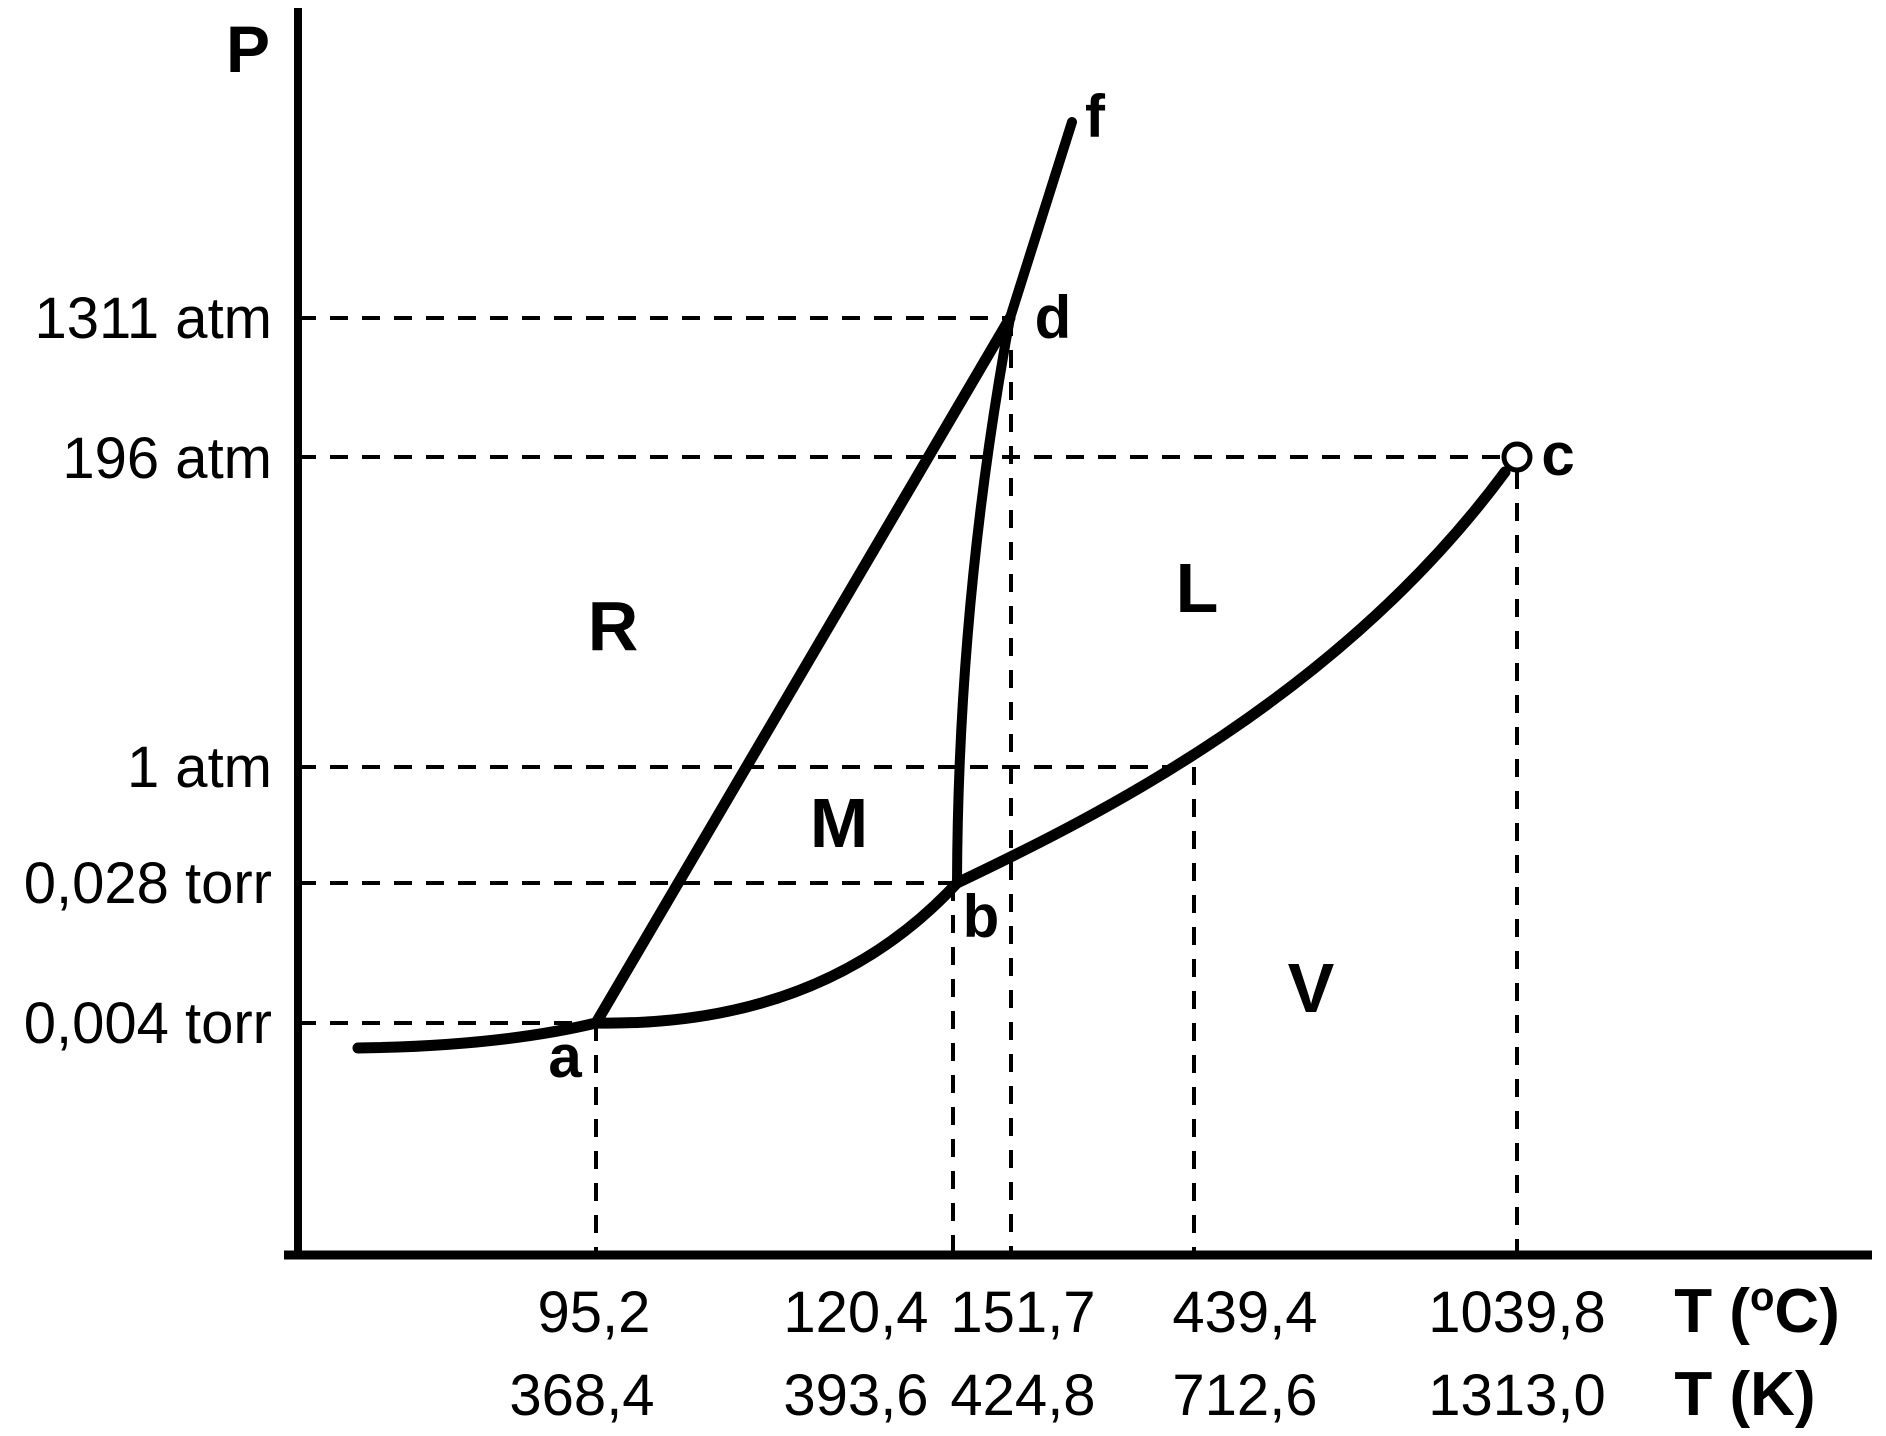 Image resolution: width=1886 pixels, height=1436 pixels. I want to click on melting-line-d-f, so click(1041, 220).